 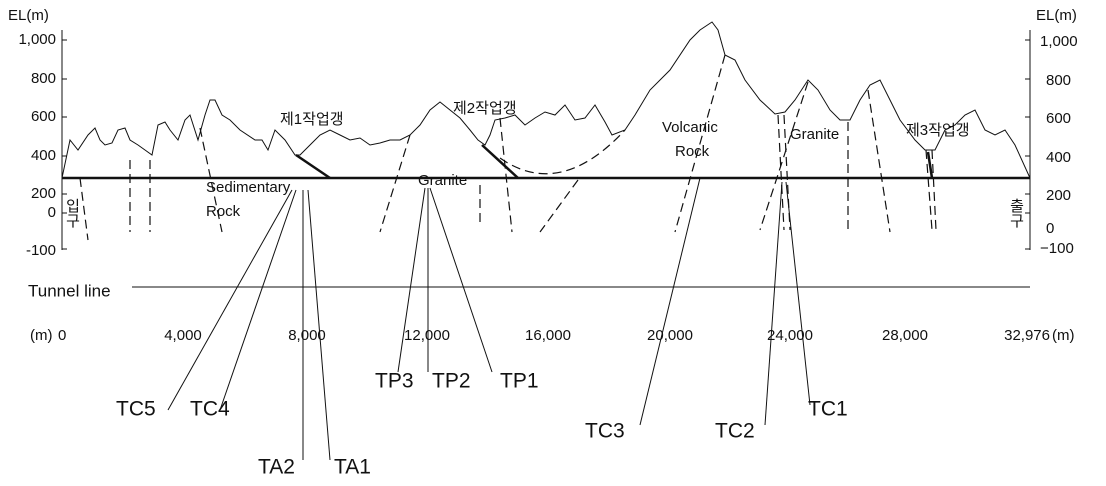 What do you see at coordinates (69, 290) in the screenshot?
I see `tunnel-line-label: Tunnel line` at bounding box center [69, 290].